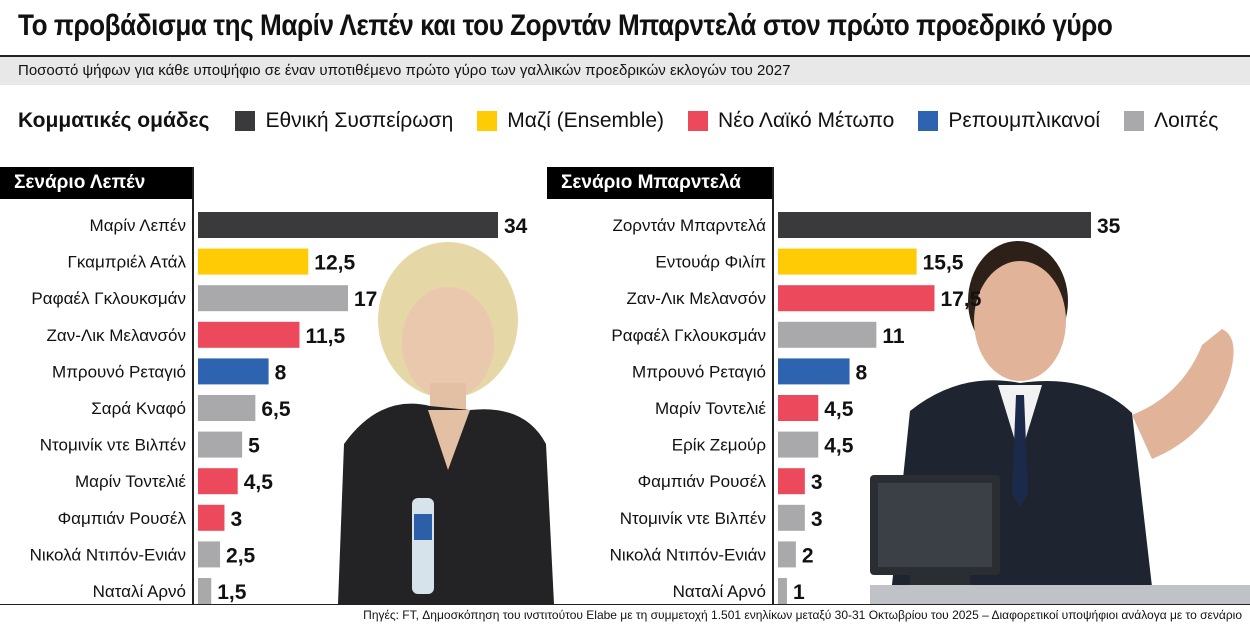  I want to click on legend-item-others: Λοιπές, so click(1171, 121).